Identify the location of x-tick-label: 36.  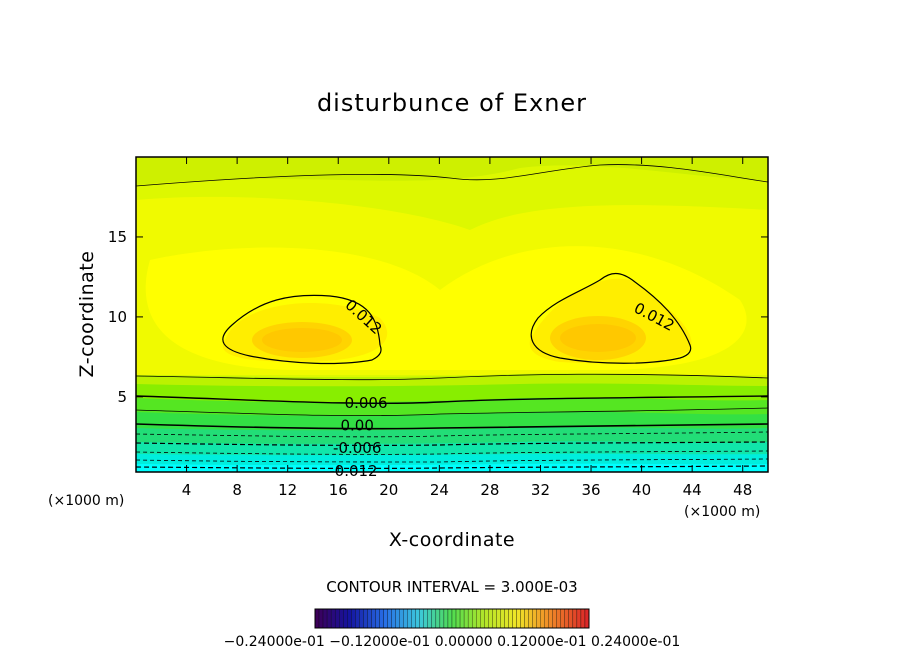
(590, 490).